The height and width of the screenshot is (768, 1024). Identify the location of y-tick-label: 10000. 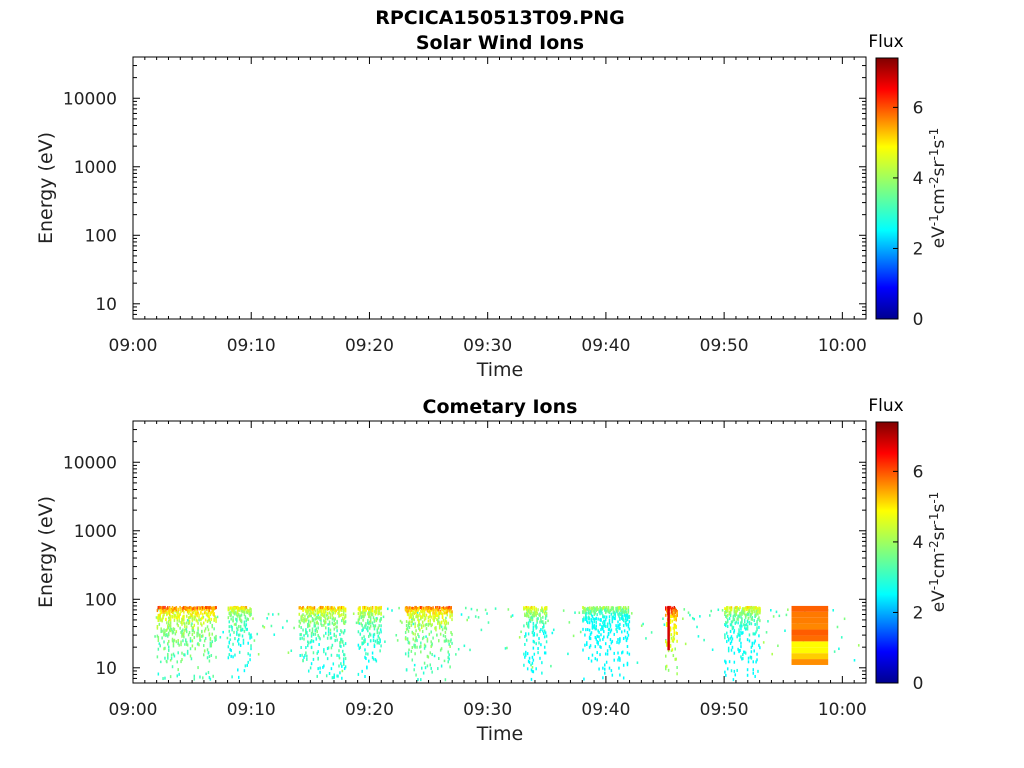
(90, 99).